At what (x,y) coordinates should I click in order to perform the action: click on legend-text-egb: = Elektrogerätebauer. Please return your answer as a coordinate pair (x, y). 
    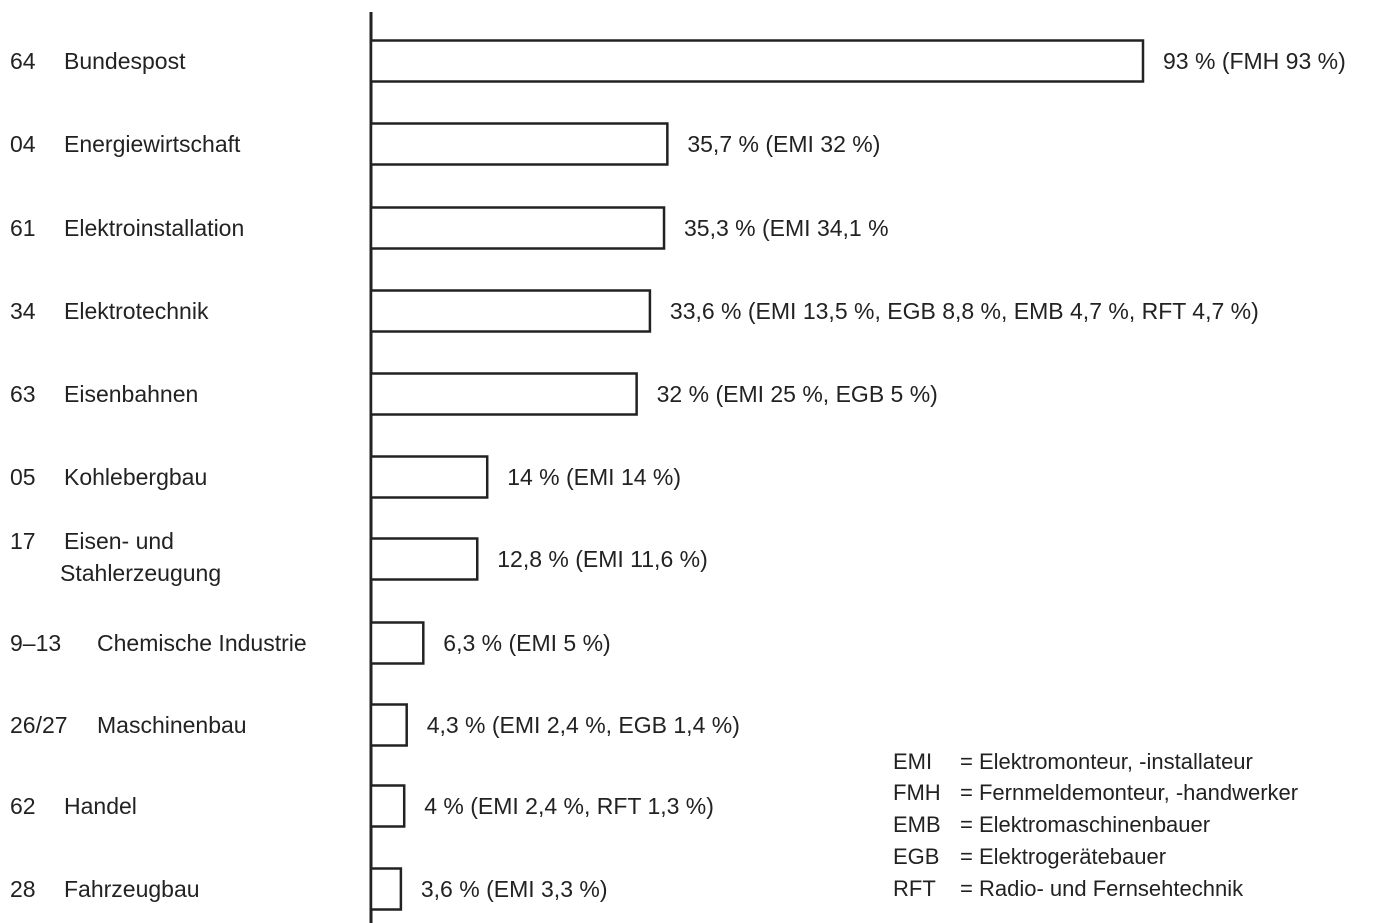
    Looking at the image, I should click on (1063, 856).